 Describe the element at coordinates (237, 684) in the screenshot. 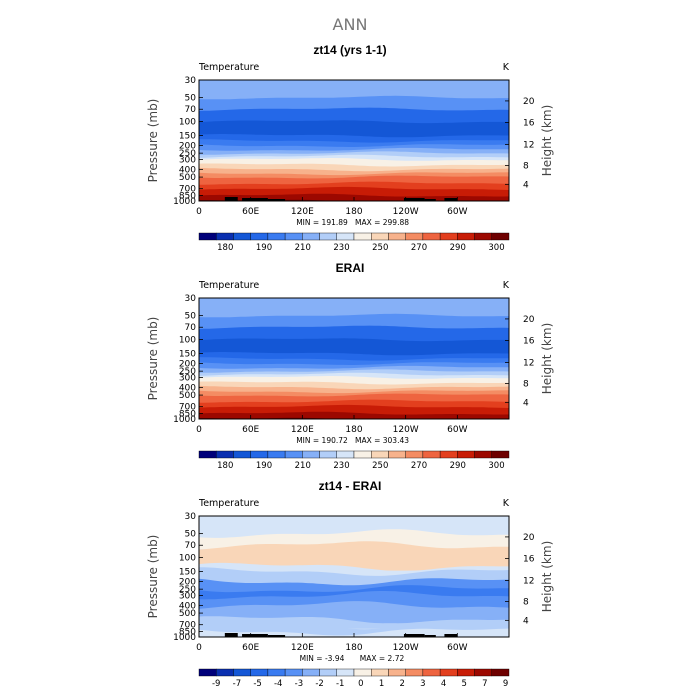

I see `colorbar-label: -7` at that location.